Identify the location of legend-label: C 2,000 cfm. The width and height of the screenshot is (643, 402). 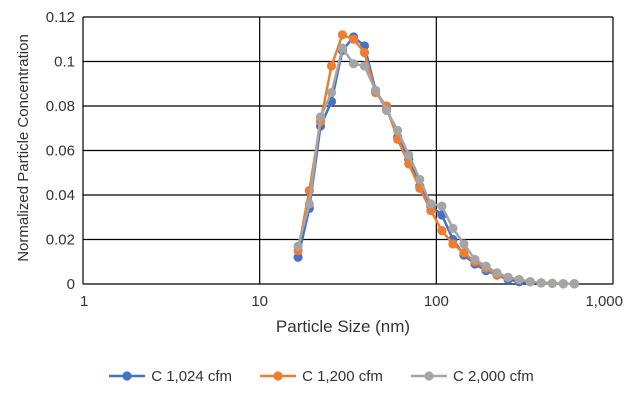
(493, 376).